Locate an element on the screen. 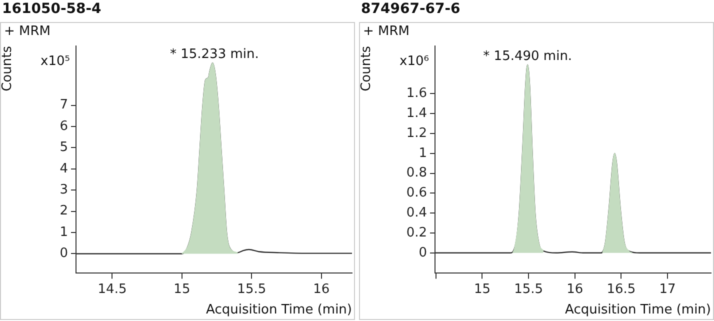 Image resolution: width=714 pixels, height=321 pixels. y-tick-label: 0.4 is located at coordinates (416, 212).